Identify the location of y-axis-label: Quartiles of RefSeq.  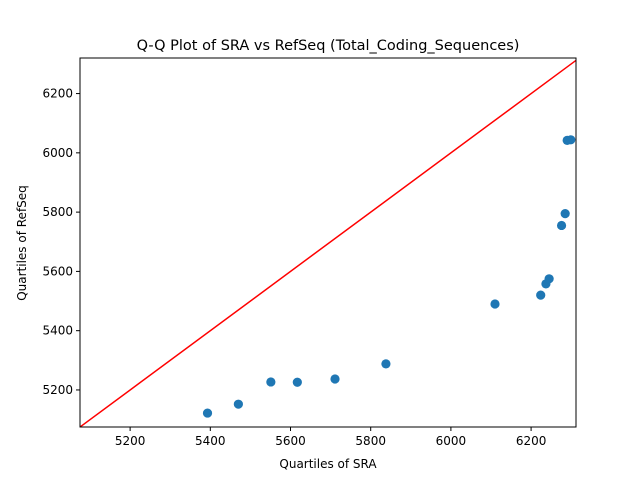
(22, 243).